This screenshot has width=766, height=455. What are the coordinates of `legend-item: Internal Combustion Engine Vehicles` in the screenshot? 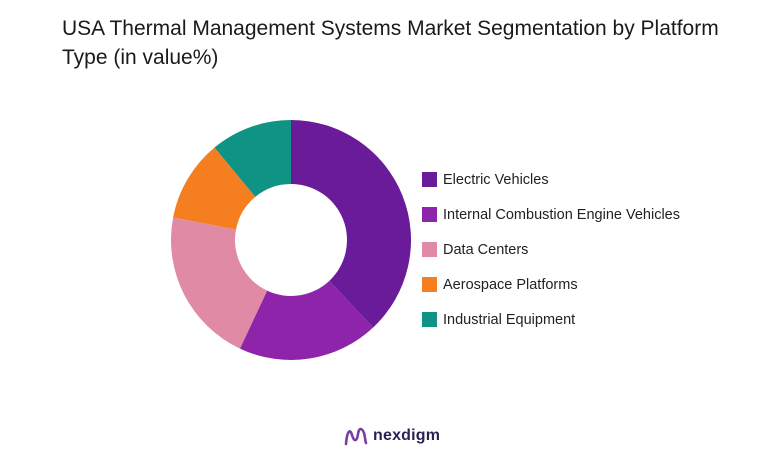 It's located at (551, 214).